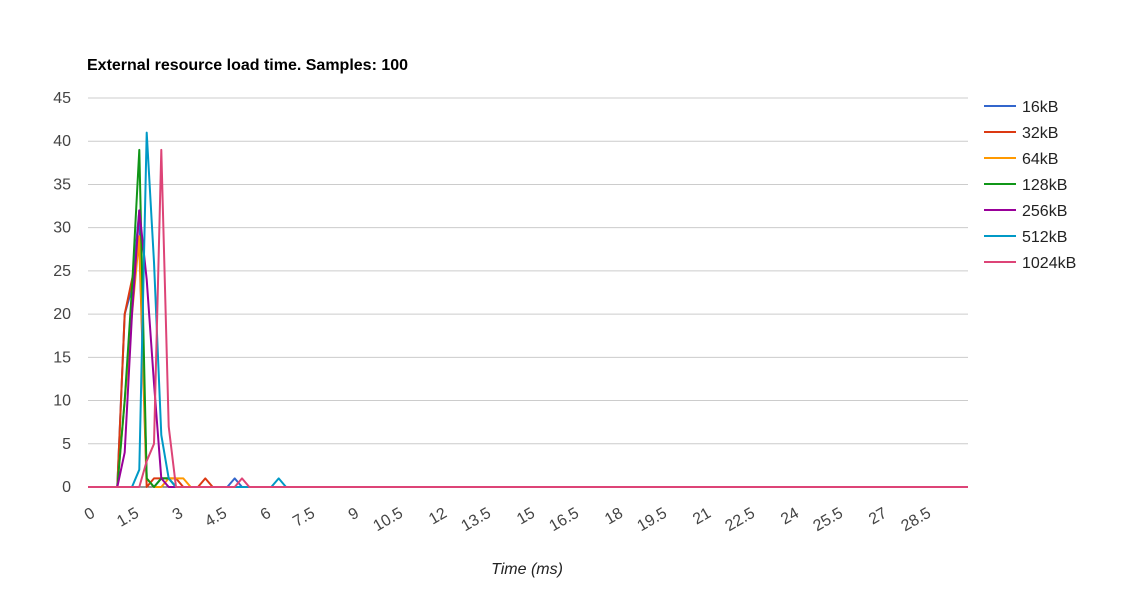 The width and height of the screenshot is (1123, 606). I want to click on y-tick-label: 0, so click(66, 487).